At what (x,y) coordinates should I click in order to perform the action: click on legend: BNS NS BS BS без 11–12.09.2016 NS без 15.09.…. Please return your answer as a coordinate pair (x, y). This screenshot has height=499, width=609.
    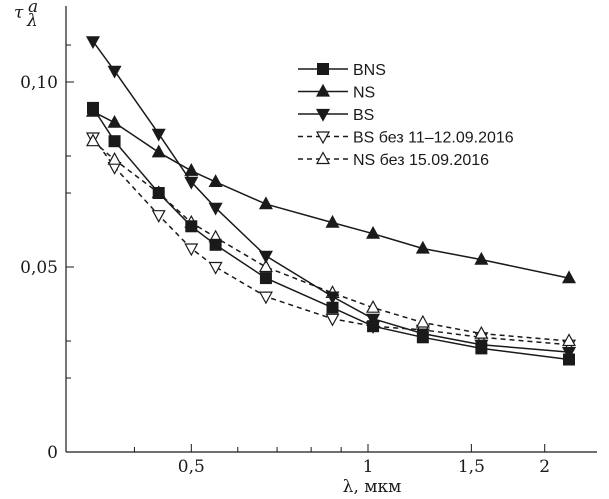
    Looking at the image, I should click on (406, 115).